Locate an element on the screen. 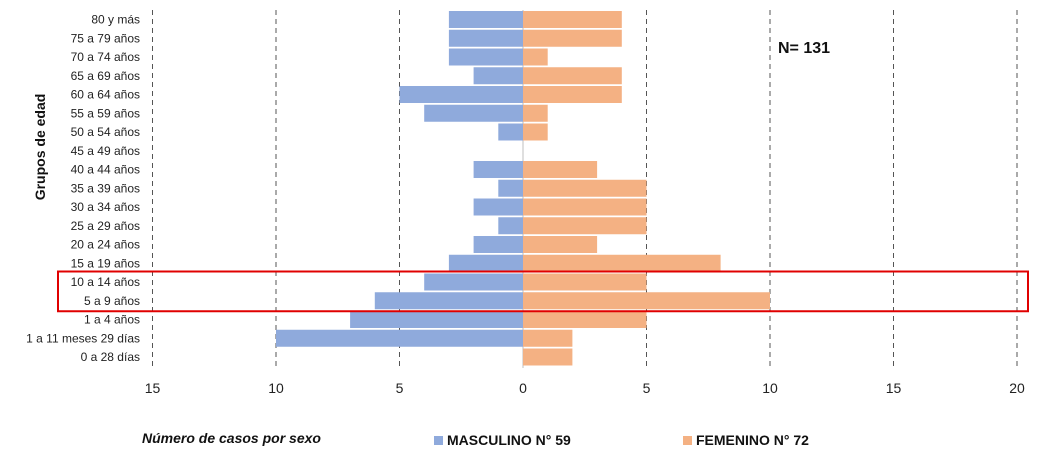 The width and height of the screenshot is (1050, 454). category-label: 1 a 11 meses 29 días is located at coordinates (83, 338).